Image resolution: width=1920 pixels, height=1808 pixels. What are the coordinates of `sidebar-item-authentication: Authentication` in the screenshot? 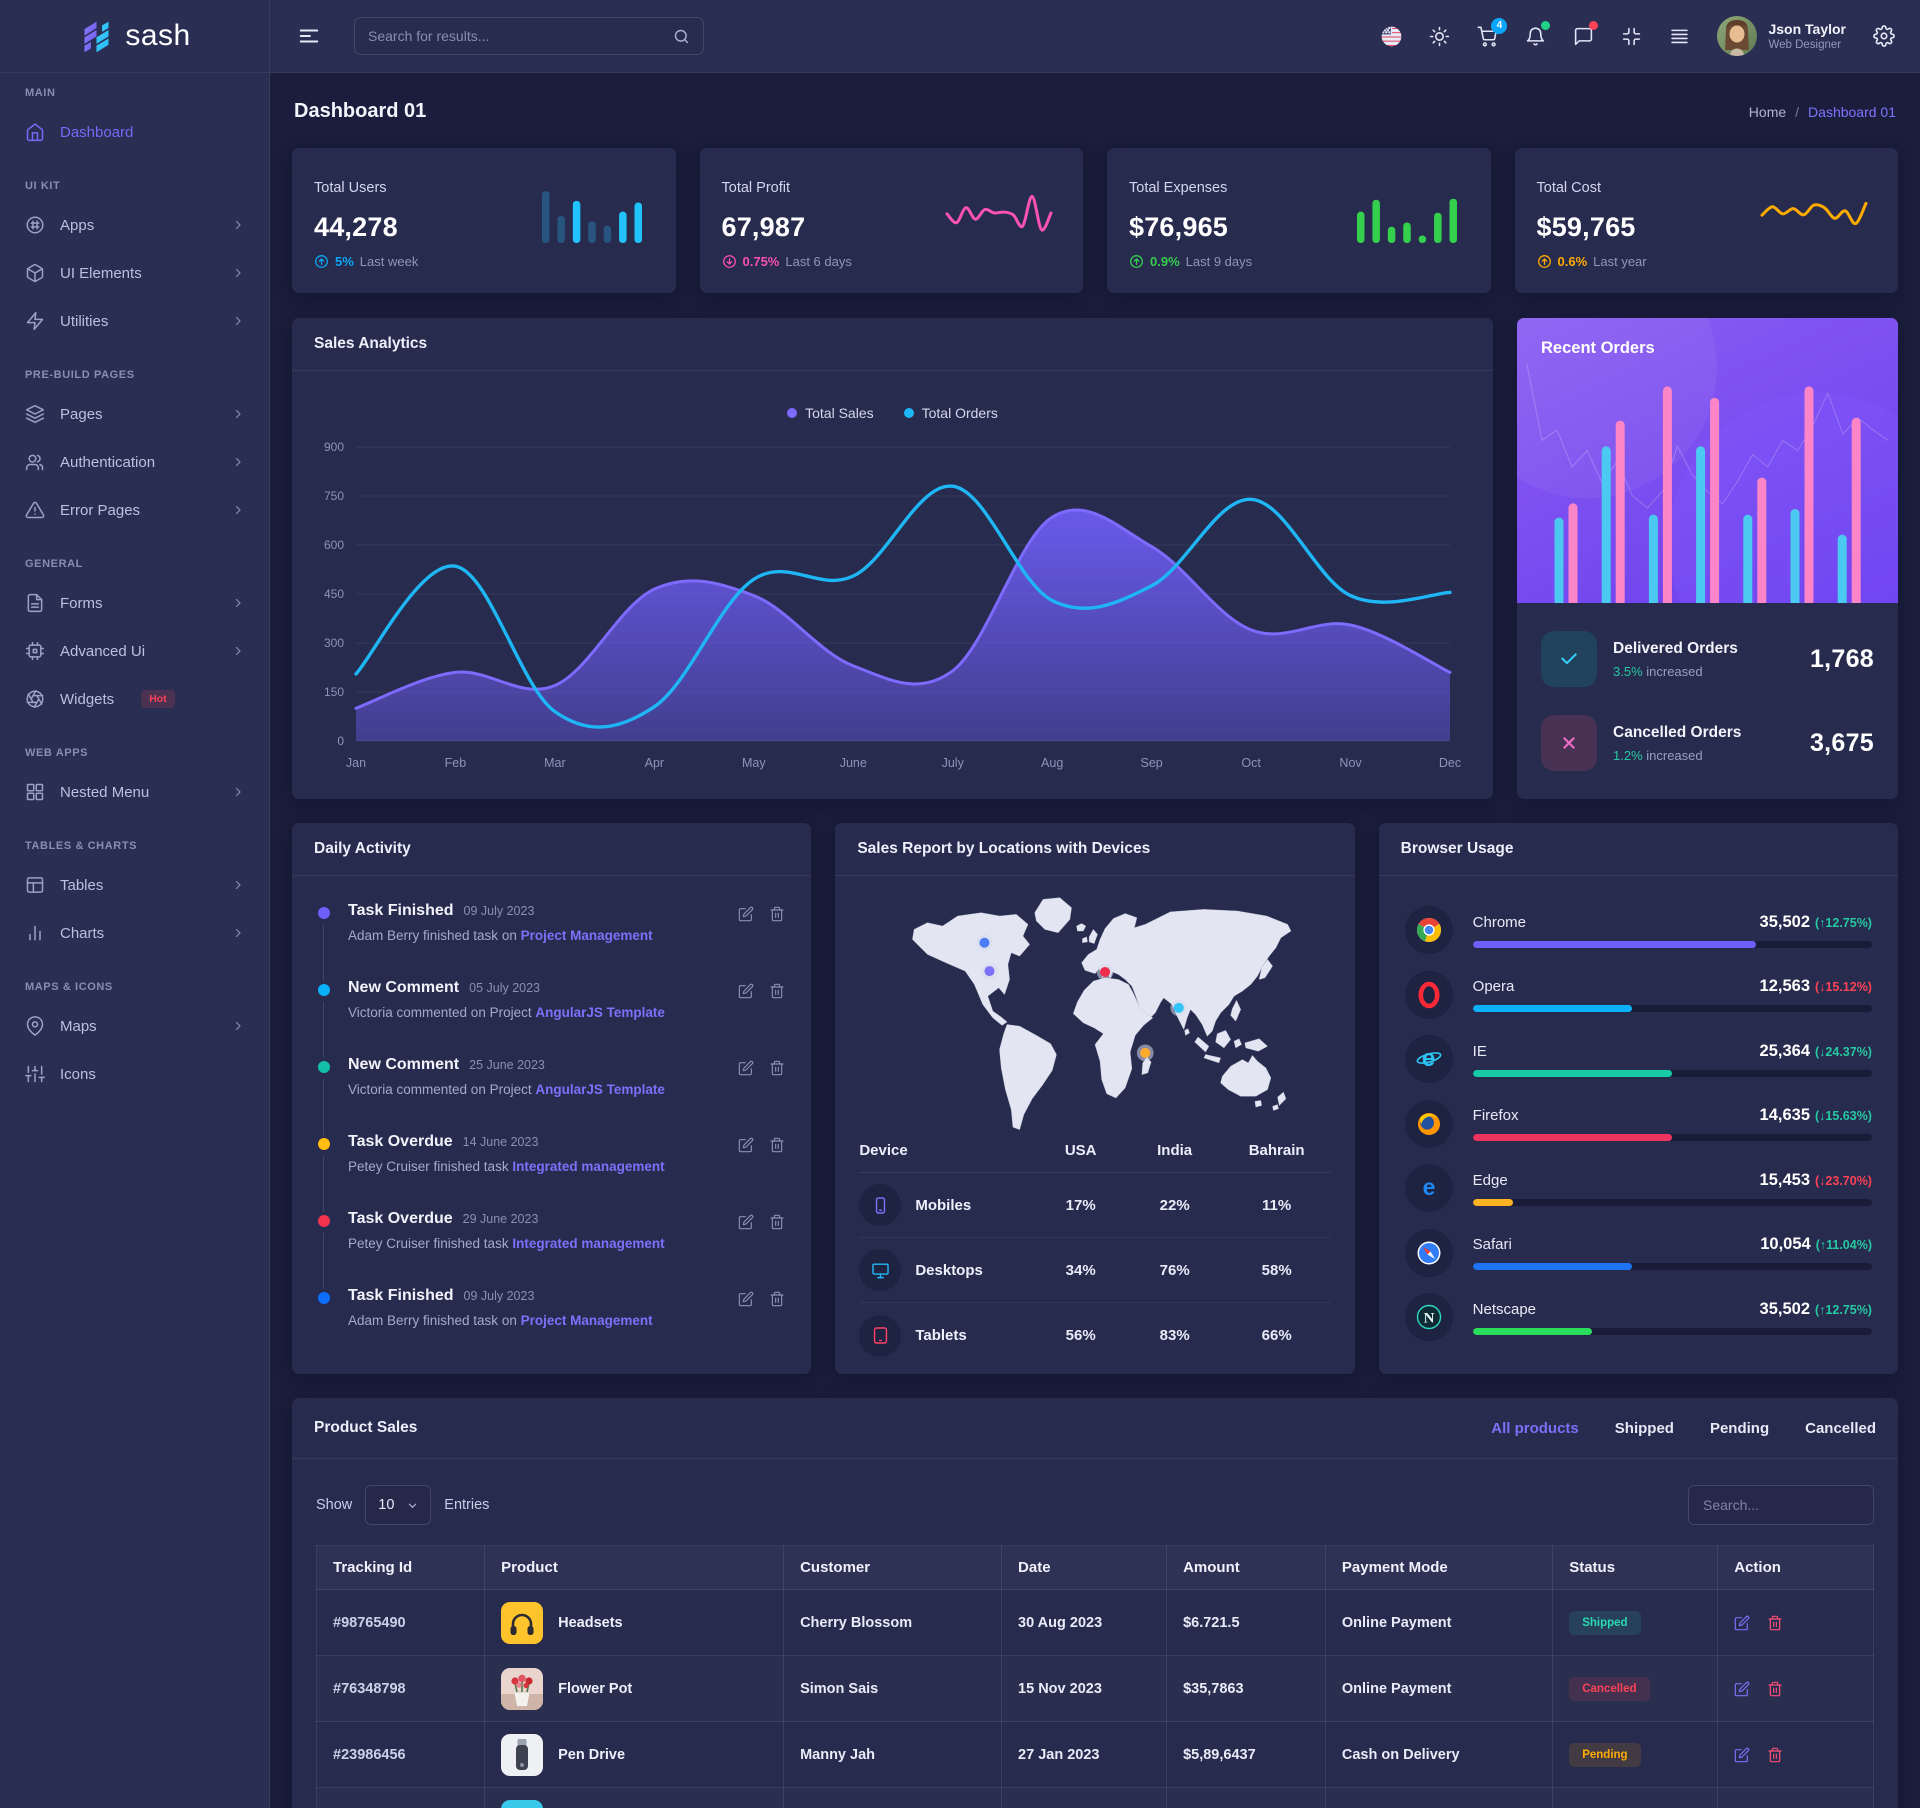 It's located at (134, 462).